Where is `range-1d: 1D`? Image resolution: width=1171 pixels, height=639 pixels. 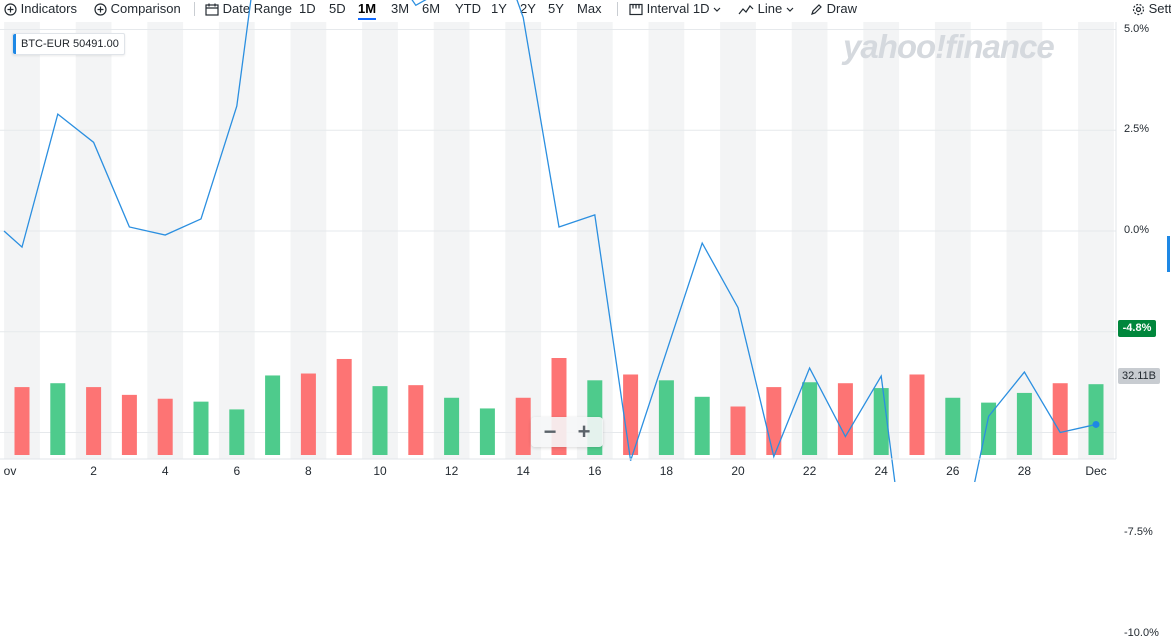 range-1d: 1D is located at coordinates (307, 8).